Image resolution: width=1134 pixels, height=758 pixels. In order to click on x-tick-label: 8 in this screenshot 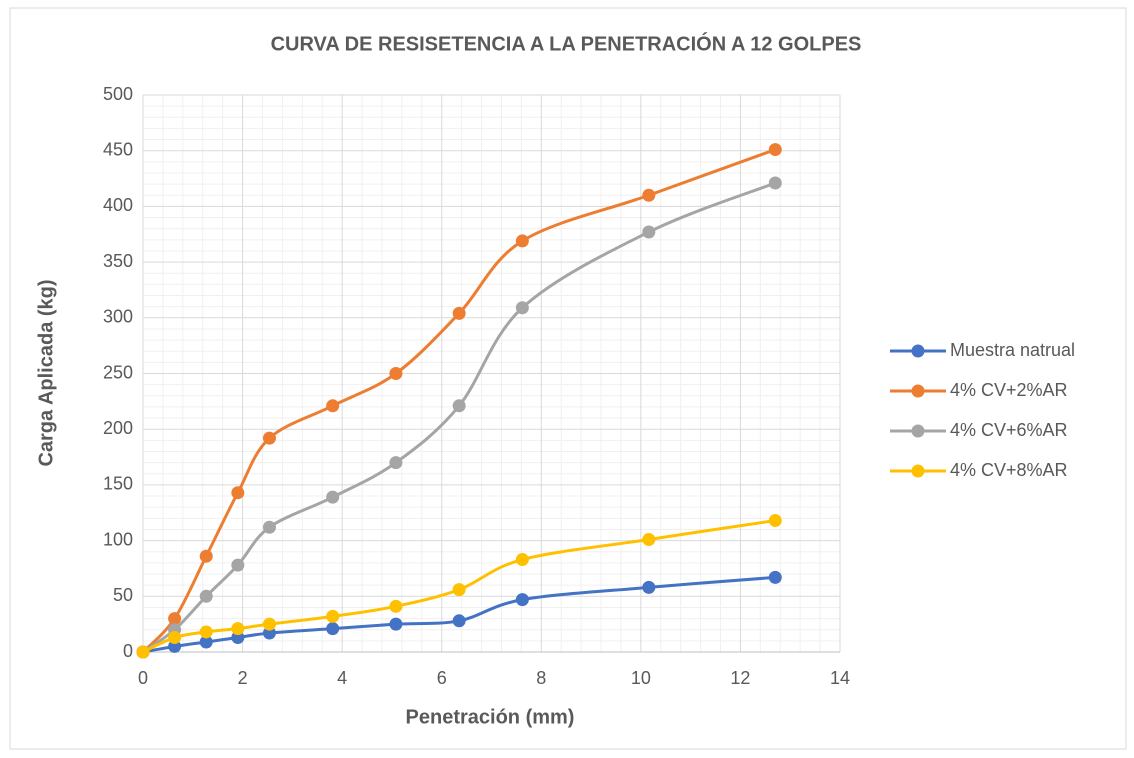, I will do `click(541, 678)`.